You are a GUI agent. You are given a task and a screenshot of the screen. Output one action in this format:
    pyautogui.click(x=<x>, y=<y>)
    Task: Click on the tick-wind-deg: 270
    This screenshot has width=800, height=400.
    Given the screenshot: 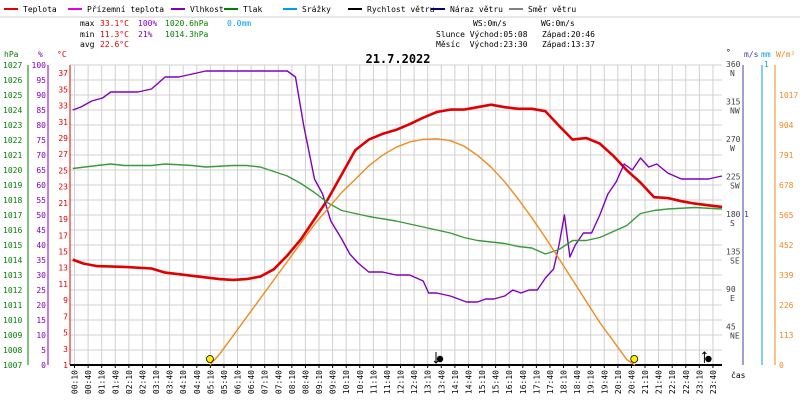 What is the action you would take?
    pyautogui.click(x=733, y=139)
    